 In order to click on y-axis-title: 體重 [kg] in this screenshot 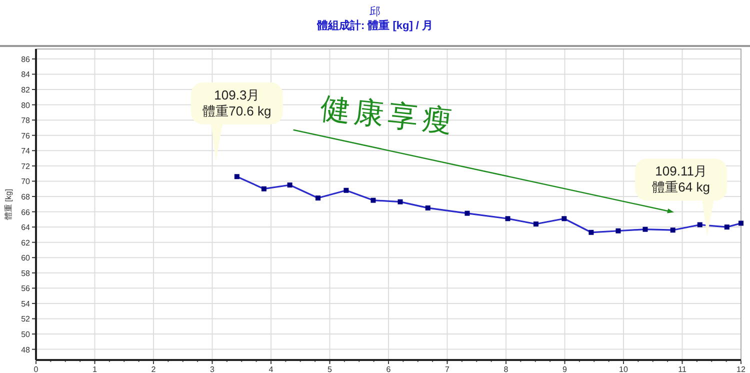, I will do `click(8, 204)`.